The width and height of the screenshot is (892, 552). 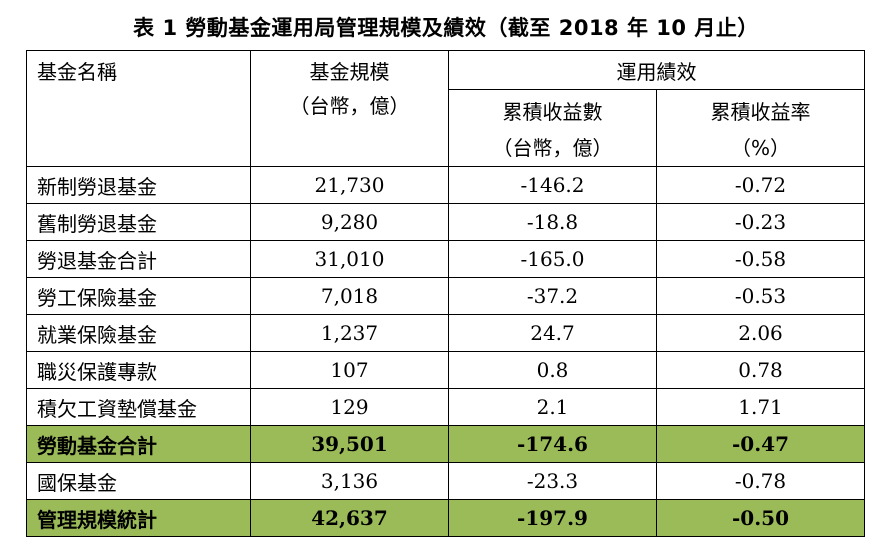 What do you see at coordinates (349, 370) in the screenshot?
I see `fund-size-cell: 107` at bounding box center [349, 370].